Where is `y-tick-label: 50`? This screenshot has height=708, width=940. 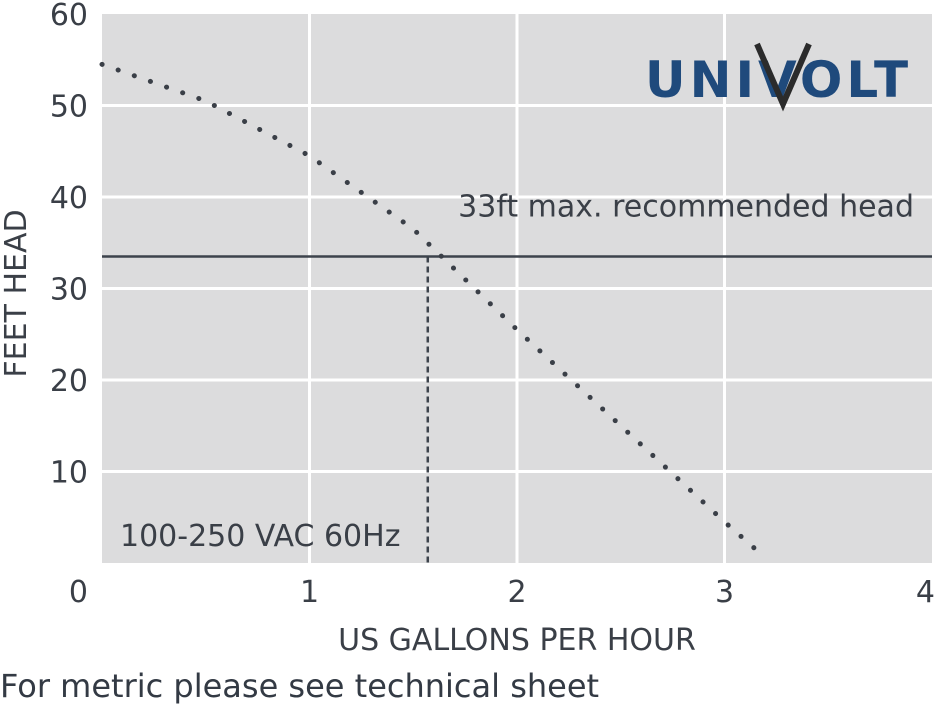
y-tick-label: 50 is located at coordinates (69, 107).